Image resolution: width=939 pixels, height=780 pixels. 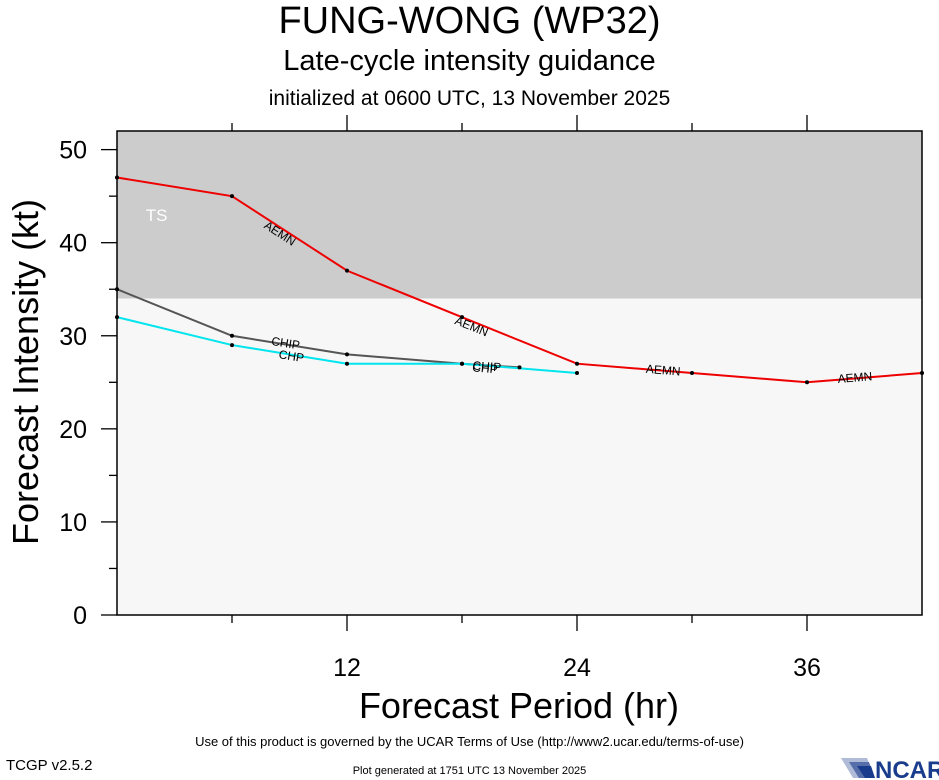 What do you see at coordinates (73, 151) in the screenshot?
I see `y-tick-label-50: 50` at bounding box center [73, 151].